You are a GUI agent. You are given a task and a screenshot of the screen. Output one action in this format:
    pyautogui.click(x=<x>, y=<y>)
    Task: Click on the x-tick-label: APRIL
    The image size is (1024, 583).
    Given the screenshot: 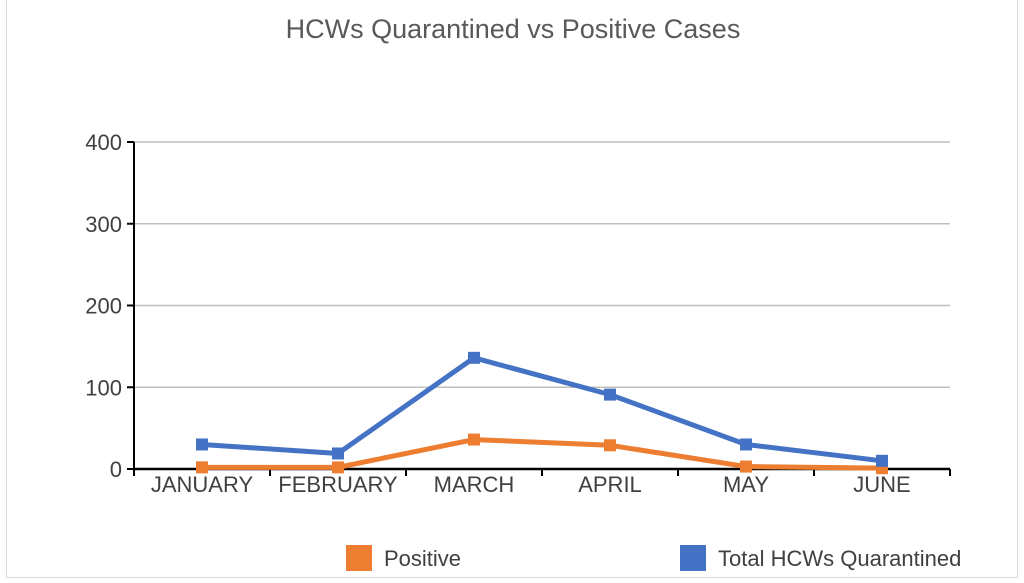 What is the action you would take?
    pyautogui.click(x=610, y=484)
    